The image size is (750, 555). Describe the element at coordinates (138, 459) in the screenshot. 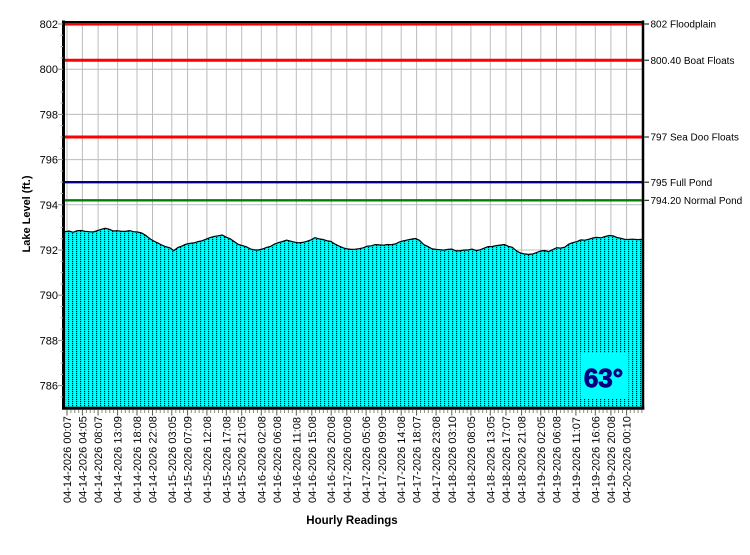

I see `svg-text: 04-14-2026 18:08` at that location.